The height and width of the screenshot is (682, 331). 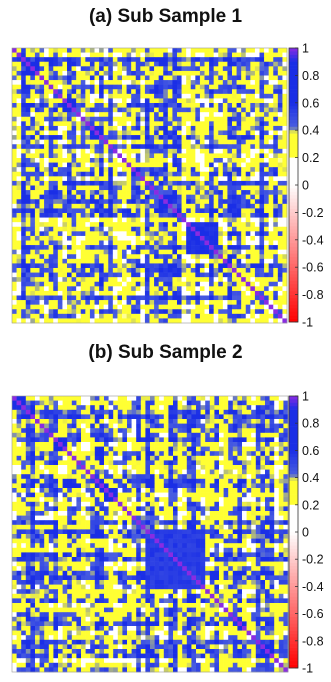 I want to click on colorbar-tick-label: 0.2, so click(x=310, y=158).